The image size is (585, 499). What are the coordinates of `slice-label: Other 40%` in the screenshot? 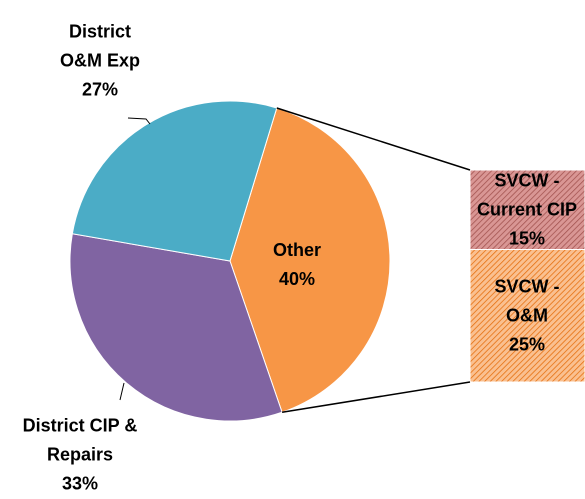 It's located at (297, 265).